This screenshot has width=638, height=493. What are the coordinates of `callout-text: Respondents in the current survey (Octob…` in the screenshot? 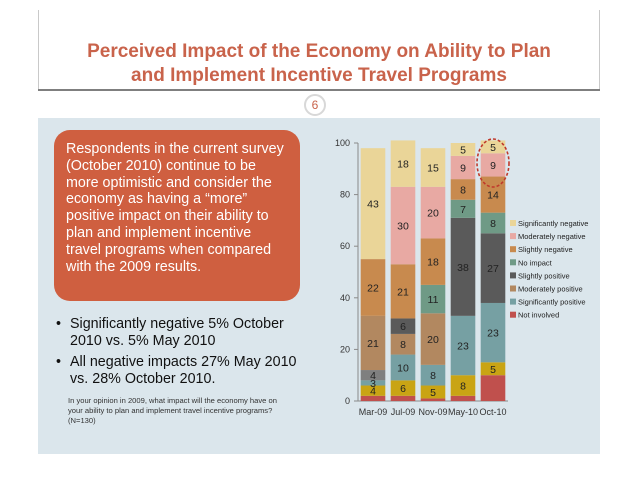 It's located at (175, 208).